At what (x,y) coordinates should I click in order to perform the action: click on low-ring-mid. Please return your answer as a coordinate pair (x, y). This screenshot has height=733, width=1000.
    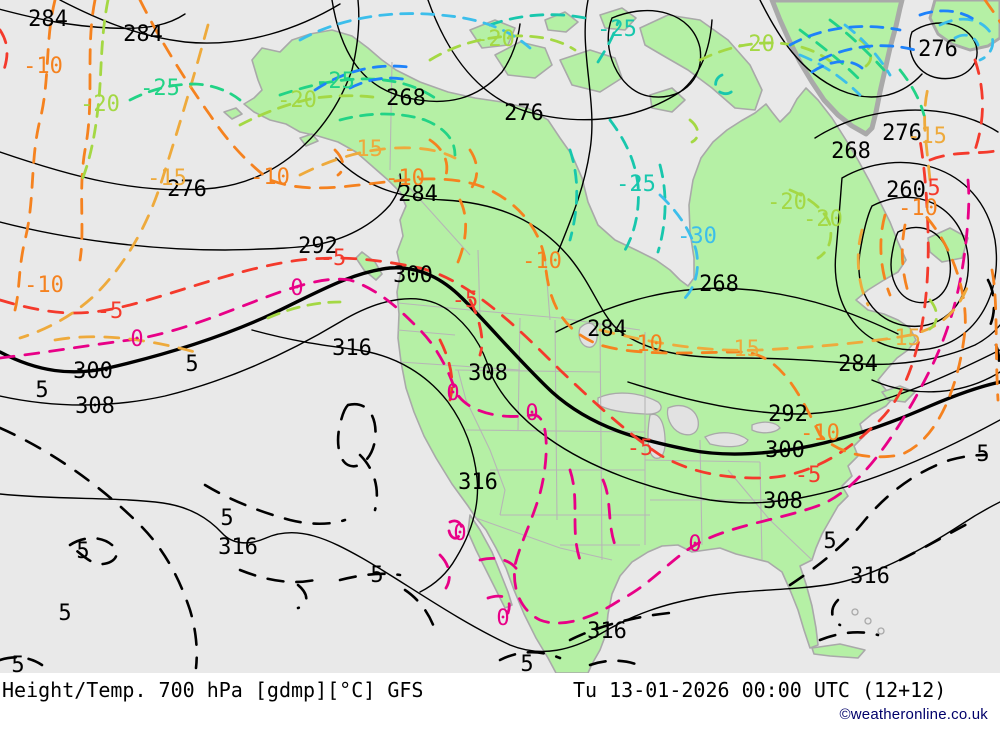
    Looking at the image, I should click on (914, 262).